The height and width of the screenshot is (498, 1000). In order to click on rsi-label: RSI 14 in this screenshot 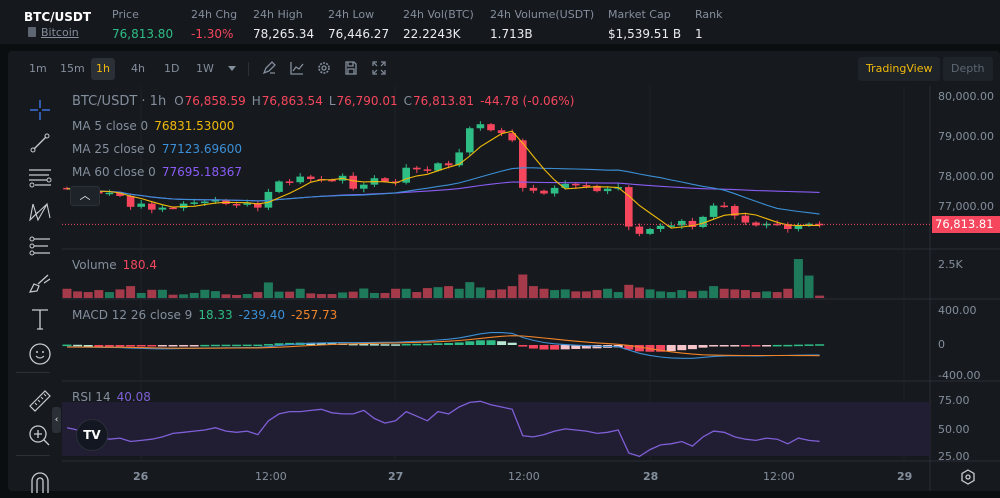, I will do `click(91, 397)`.